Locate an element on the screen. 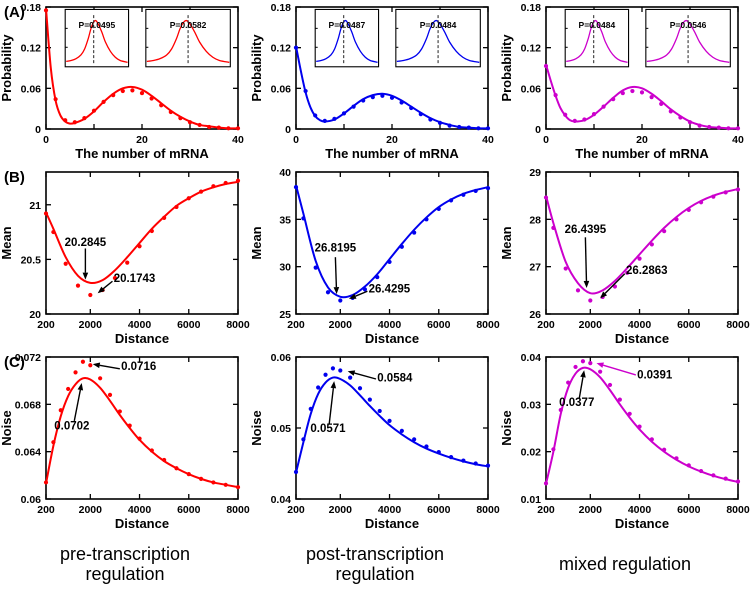  svg-text: 26.2863 is located at coordinates (647, 271).